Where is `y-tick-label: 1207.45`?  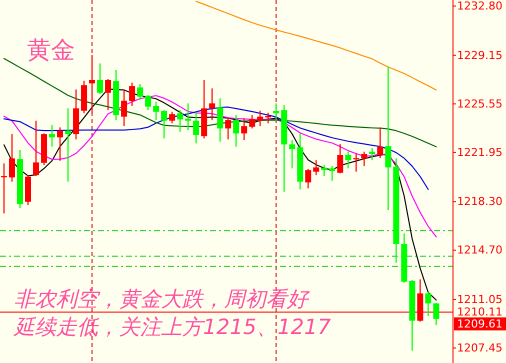 y-tick-label: 1207.45 is located at coordinates (479, 348).